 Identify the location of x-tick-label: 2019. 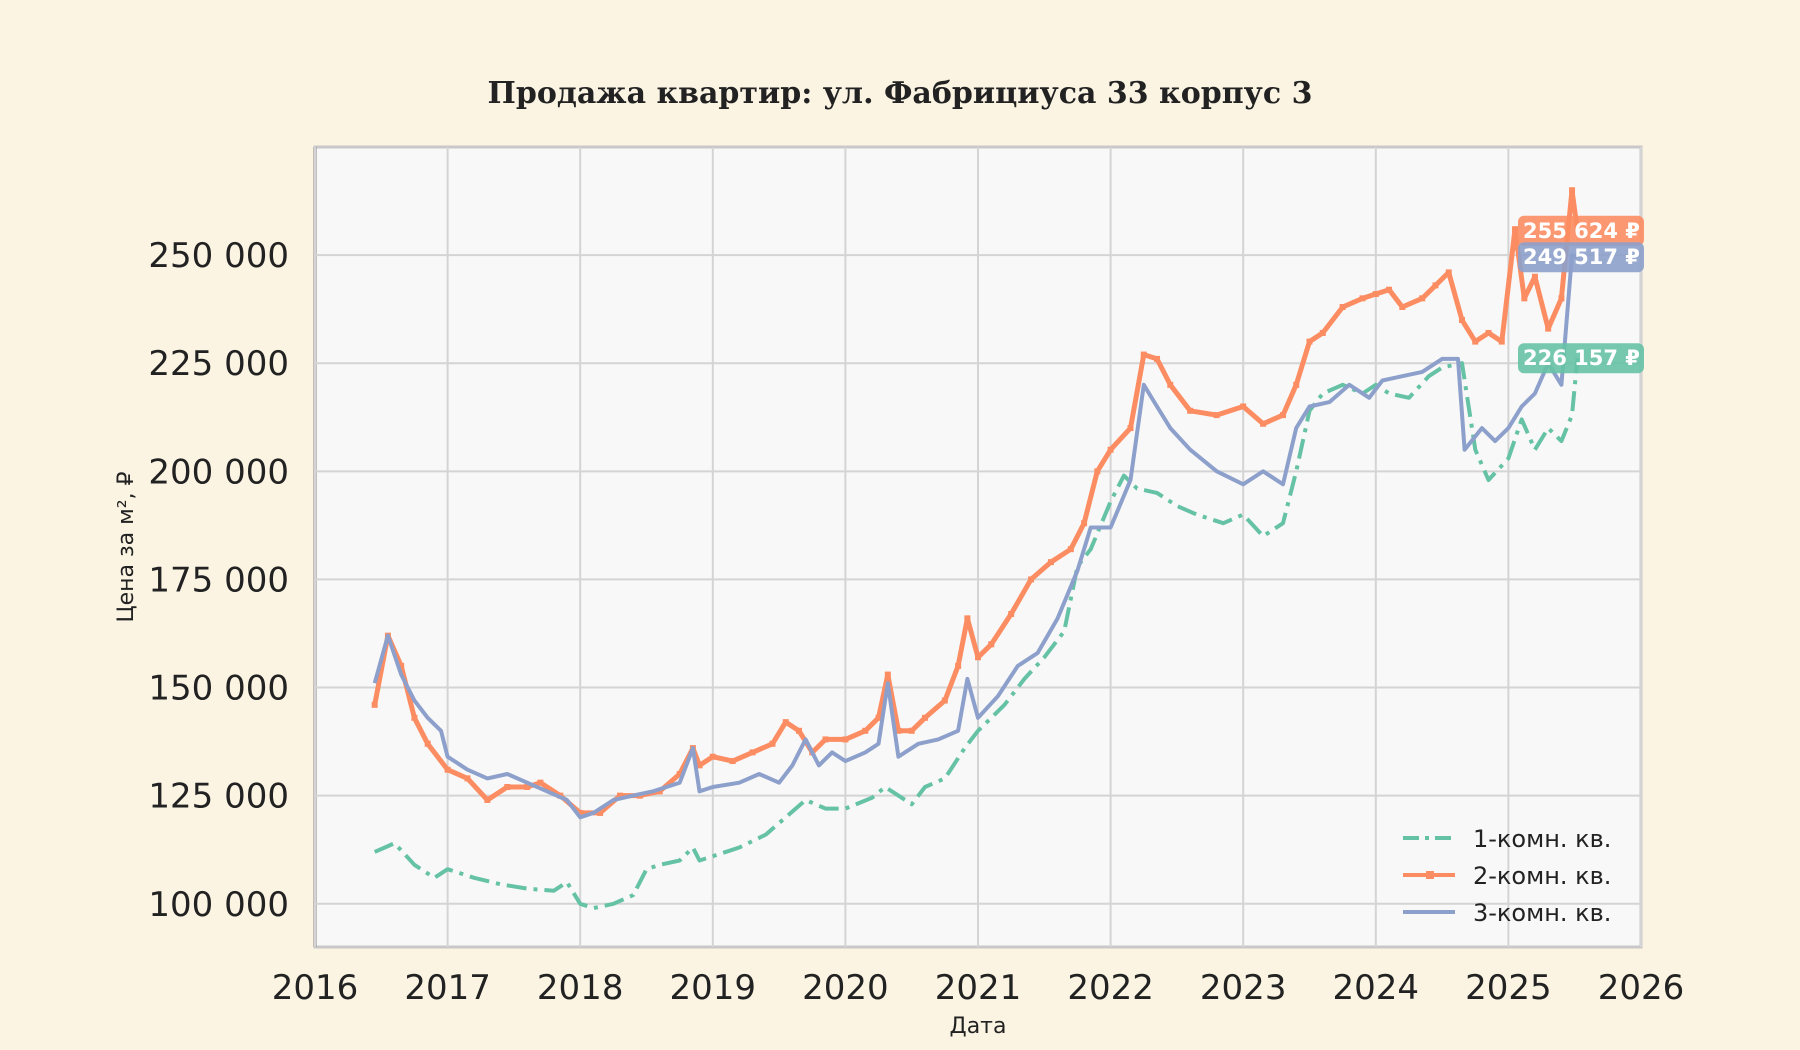
(713, 988).